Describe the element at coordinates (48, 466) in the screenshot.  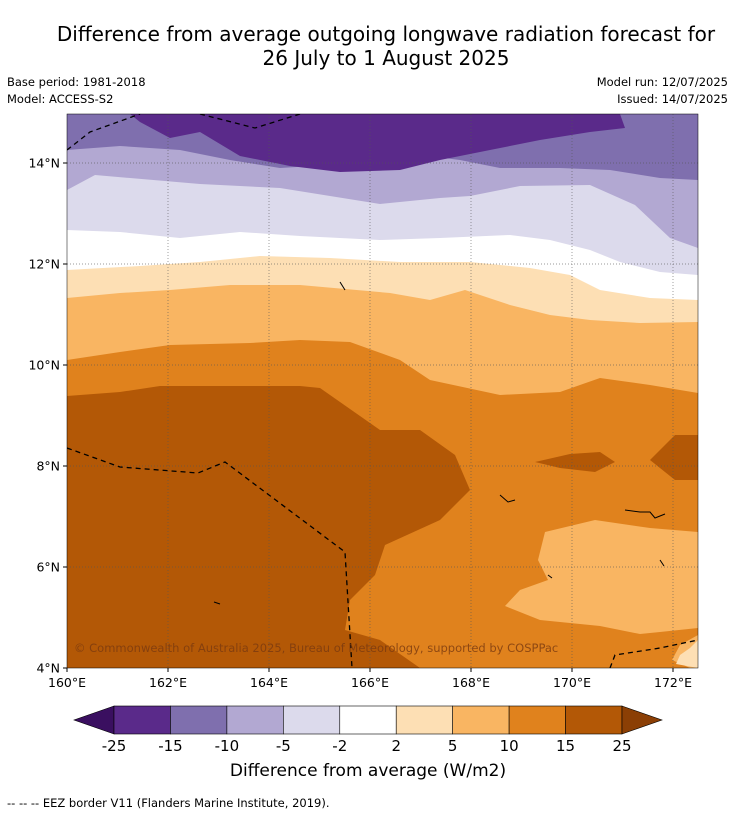
I see `lat-label-8: 8°N` at that location.